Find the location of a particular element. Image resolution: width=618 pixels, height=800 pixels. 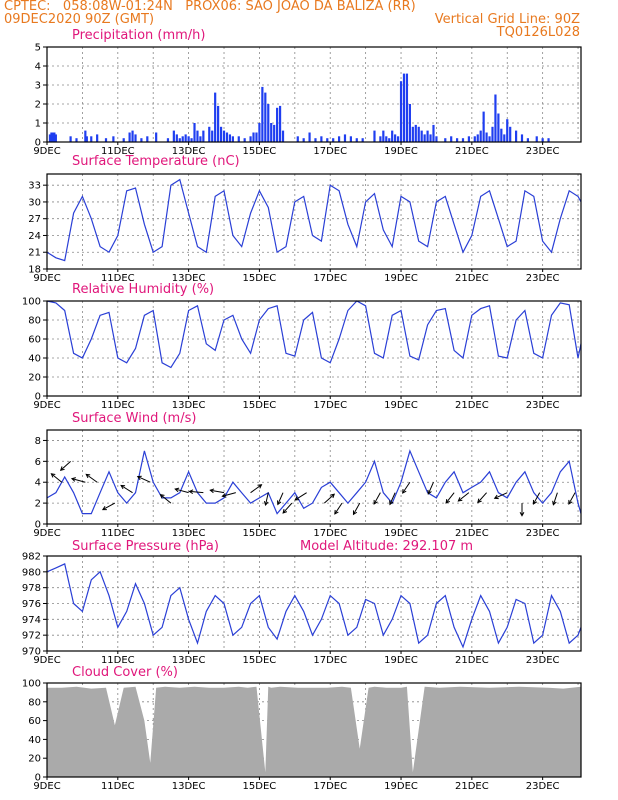

pres-ytick-label: 972 is located at coordinates (31, 636).